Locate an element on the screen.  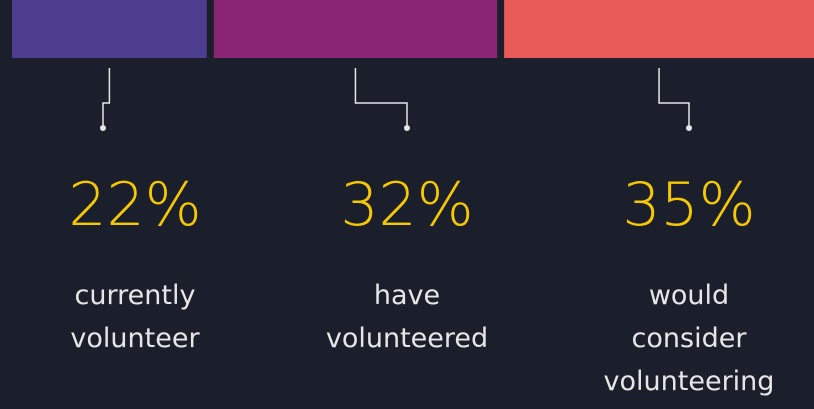
value-label: 22% is located at coordinates (134, 205).